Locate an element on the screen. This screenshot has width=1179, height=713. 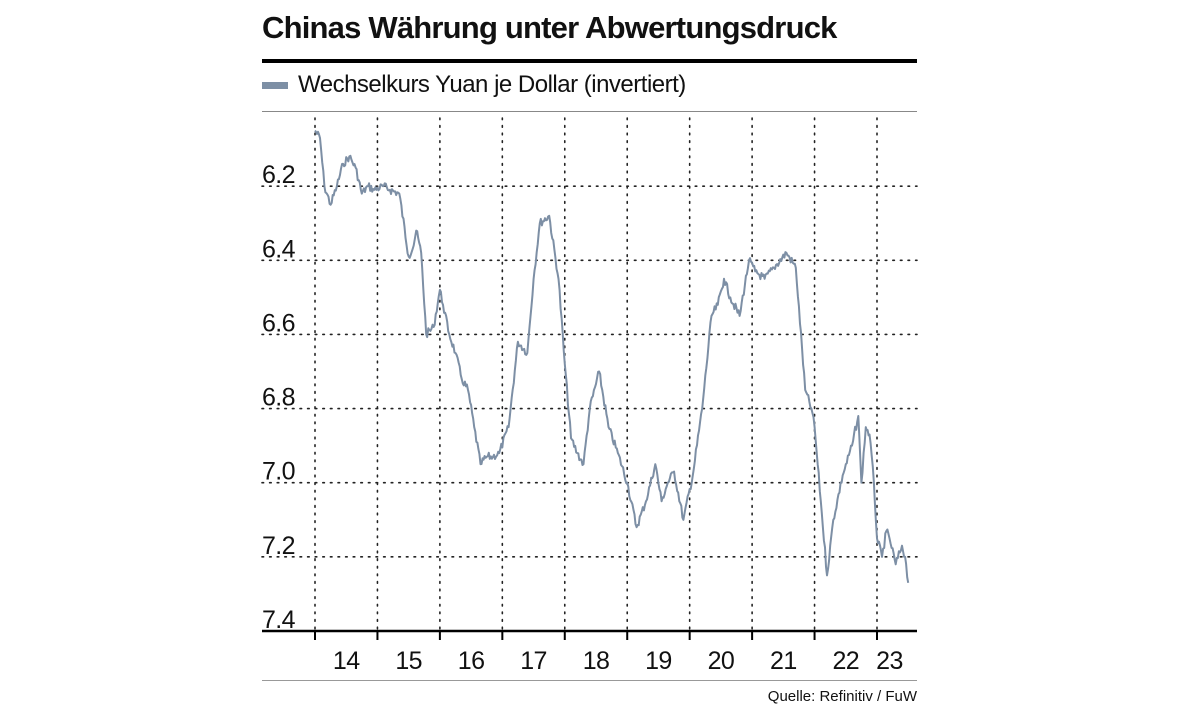
y-tick-label-0: 6.2 is located at coordinates (278, 175).